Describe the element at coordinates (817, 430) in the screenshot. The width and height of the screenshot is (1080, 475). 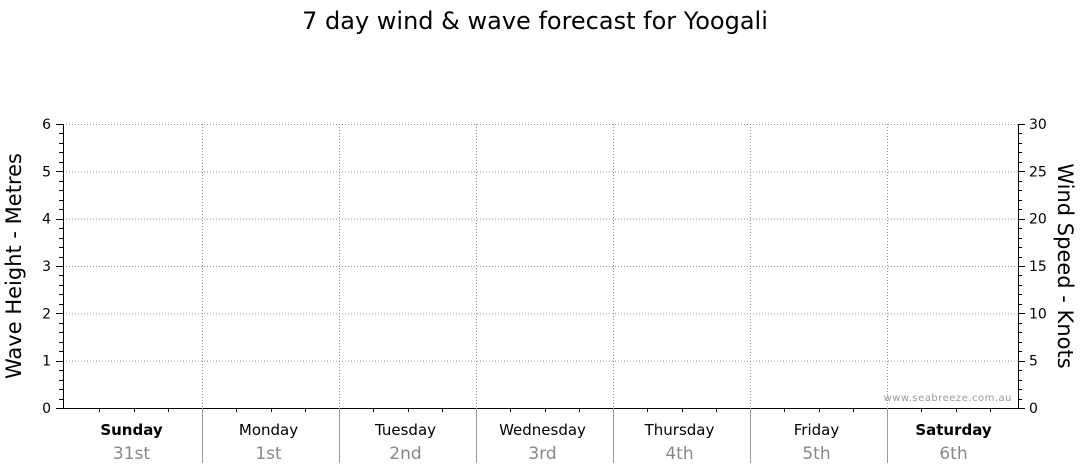
I see `day-label: Friday` at that location.